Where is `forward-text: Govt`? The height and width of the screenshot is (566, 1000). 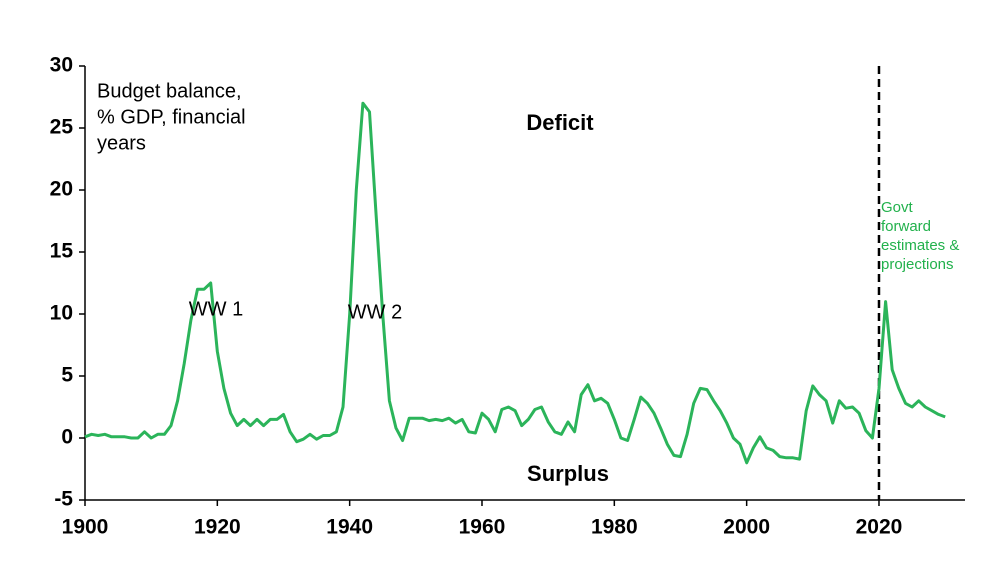
forward-text: Govt is located at coordinates (897, 207).